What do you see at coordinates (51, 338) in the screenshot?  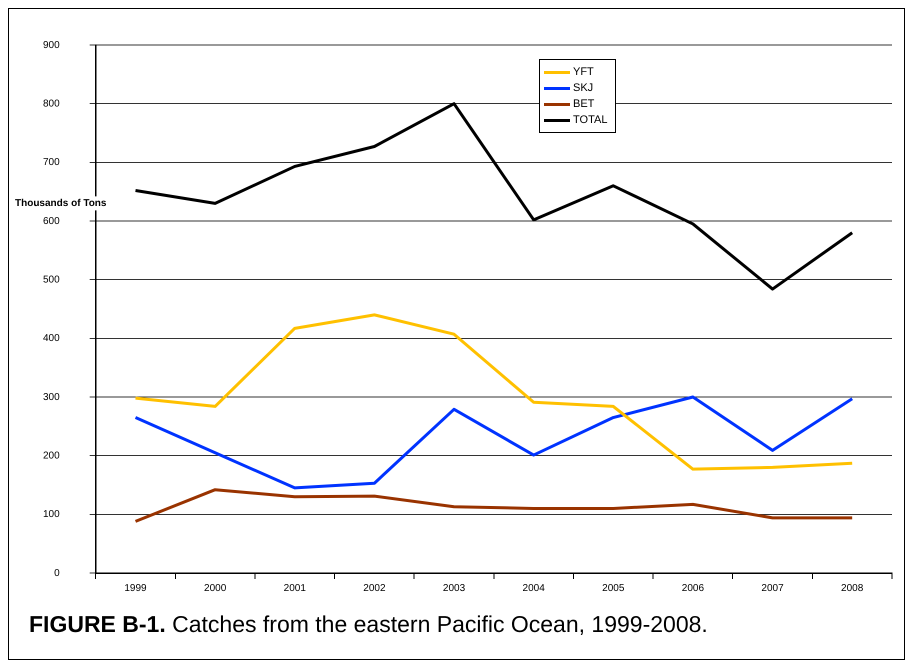 I see `y-tick-label: 400` at bounding box center [51, 338].